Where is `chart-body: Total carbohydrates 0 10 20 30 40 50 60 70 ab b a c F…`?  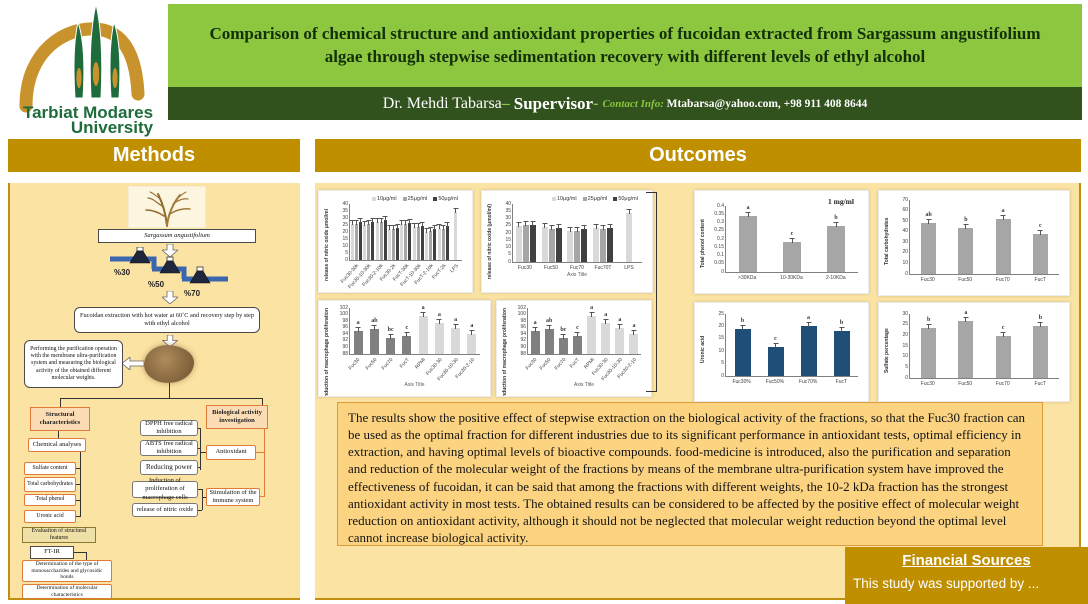
chart-body: Total carbohydrates 0 10 20 30 40 50 60 70 ab b a c F… is located at coordinates (973, 240).